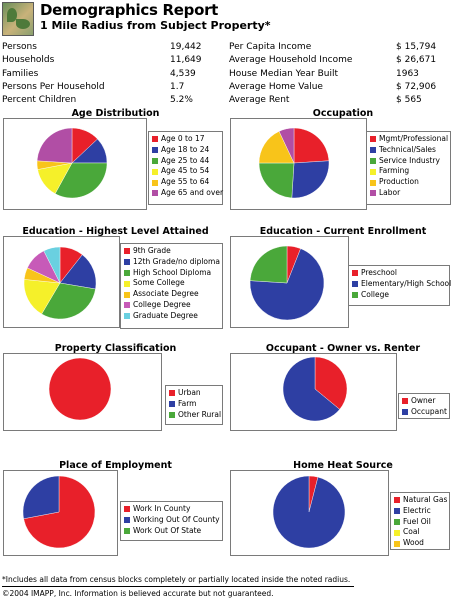 The width and height of the screenshot is (458, 601). I want to click on report-subtitle: 1 Mile Radius from Subject Property*, so click(155, 25).